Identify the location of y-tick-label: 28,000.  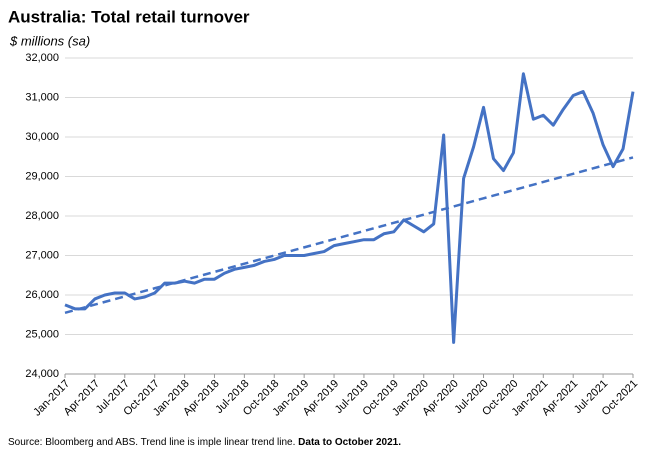
(42, 216).